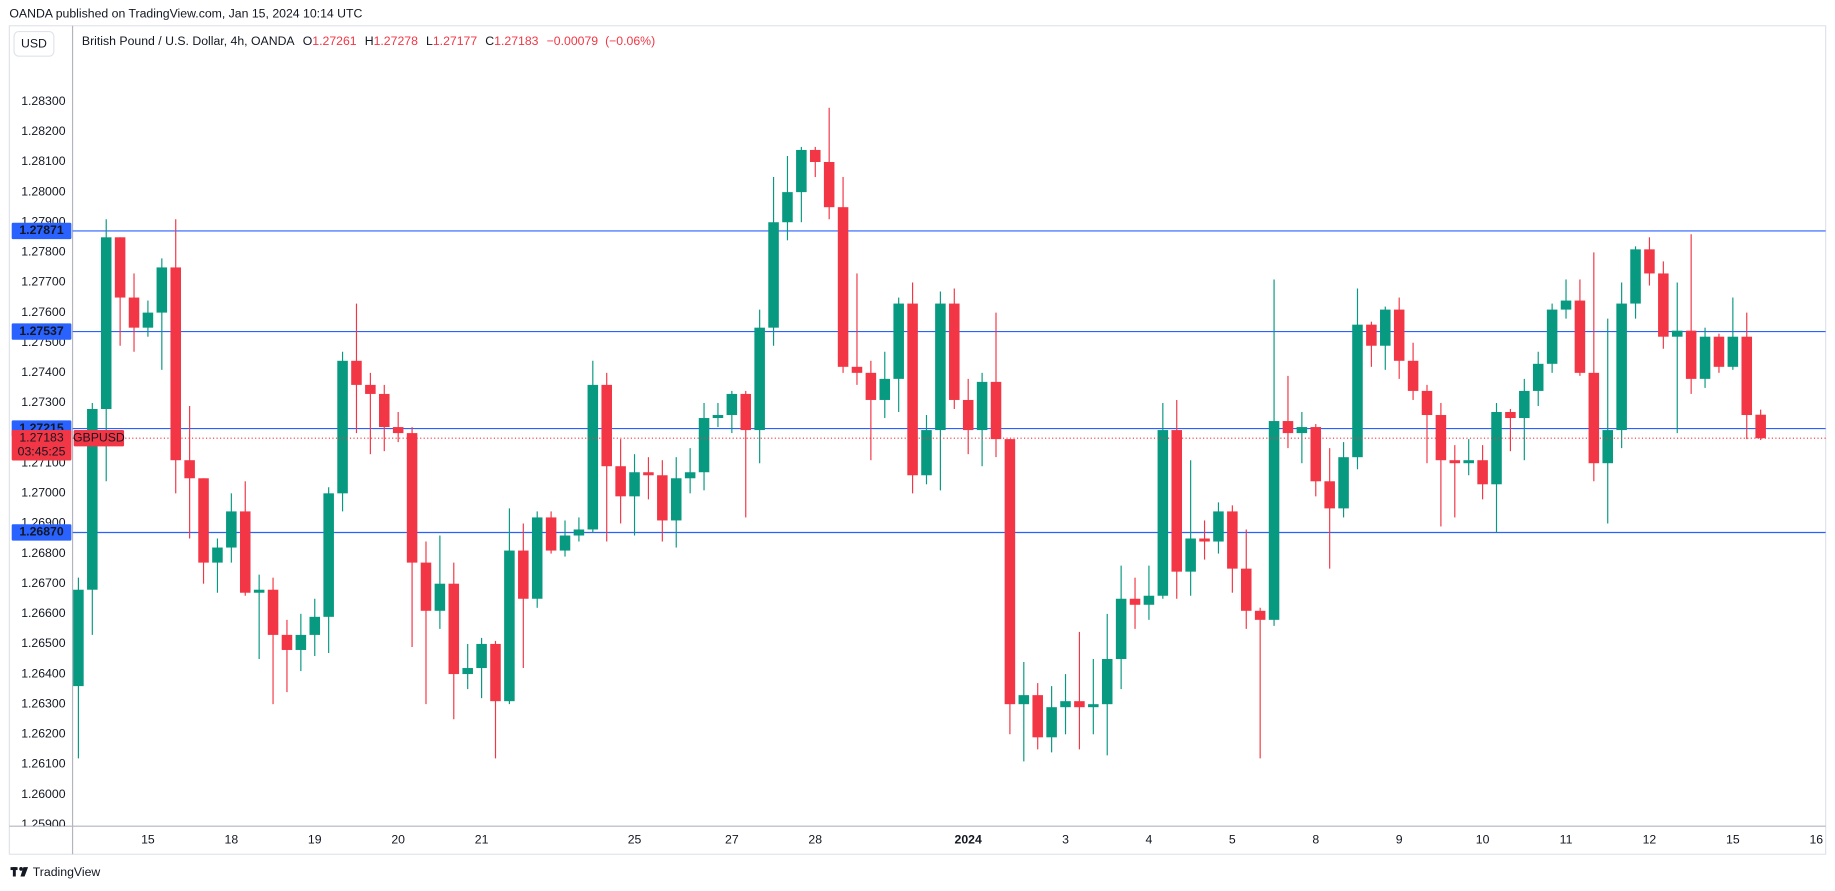  Describe the element at coordinates (41, 437) in the screenshot. I see `last-price-label: 1.27183` at that location.